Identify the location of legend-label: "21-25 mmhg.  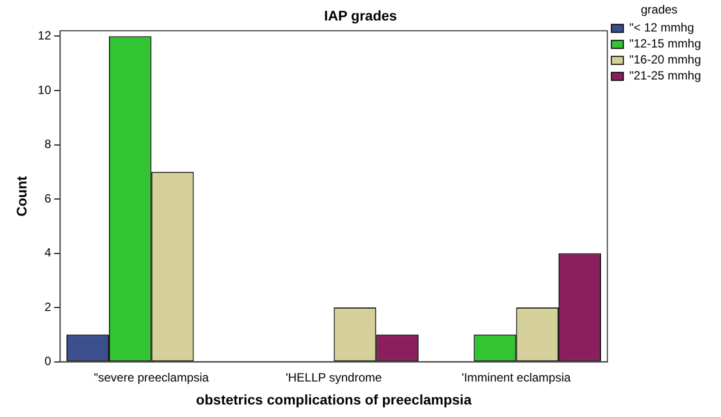
(665, 75).